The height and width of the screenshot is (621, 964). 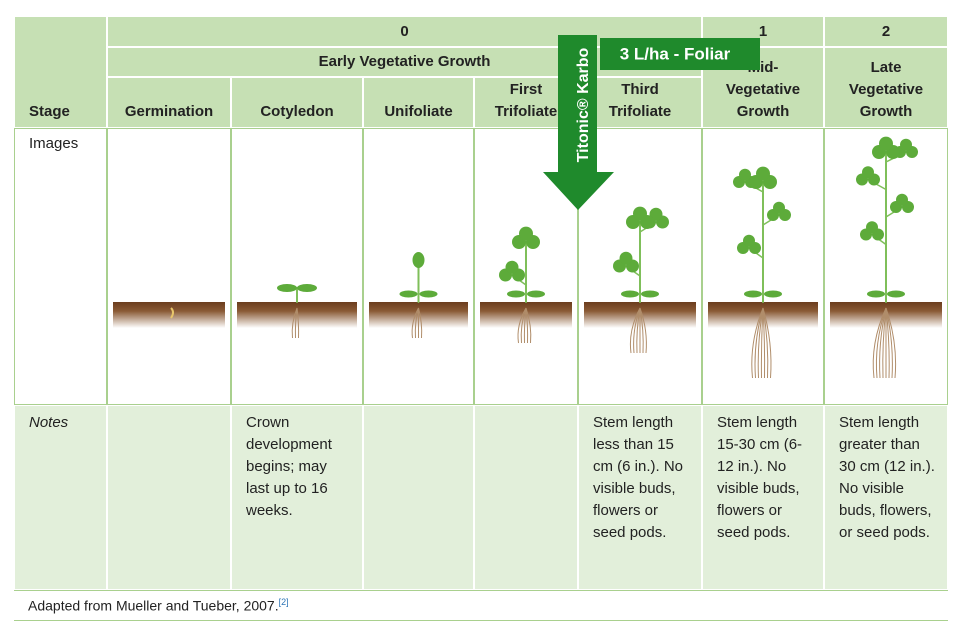 I want to click on column-header: Mid- Vegetative Growth, so click(x=763, y=87).